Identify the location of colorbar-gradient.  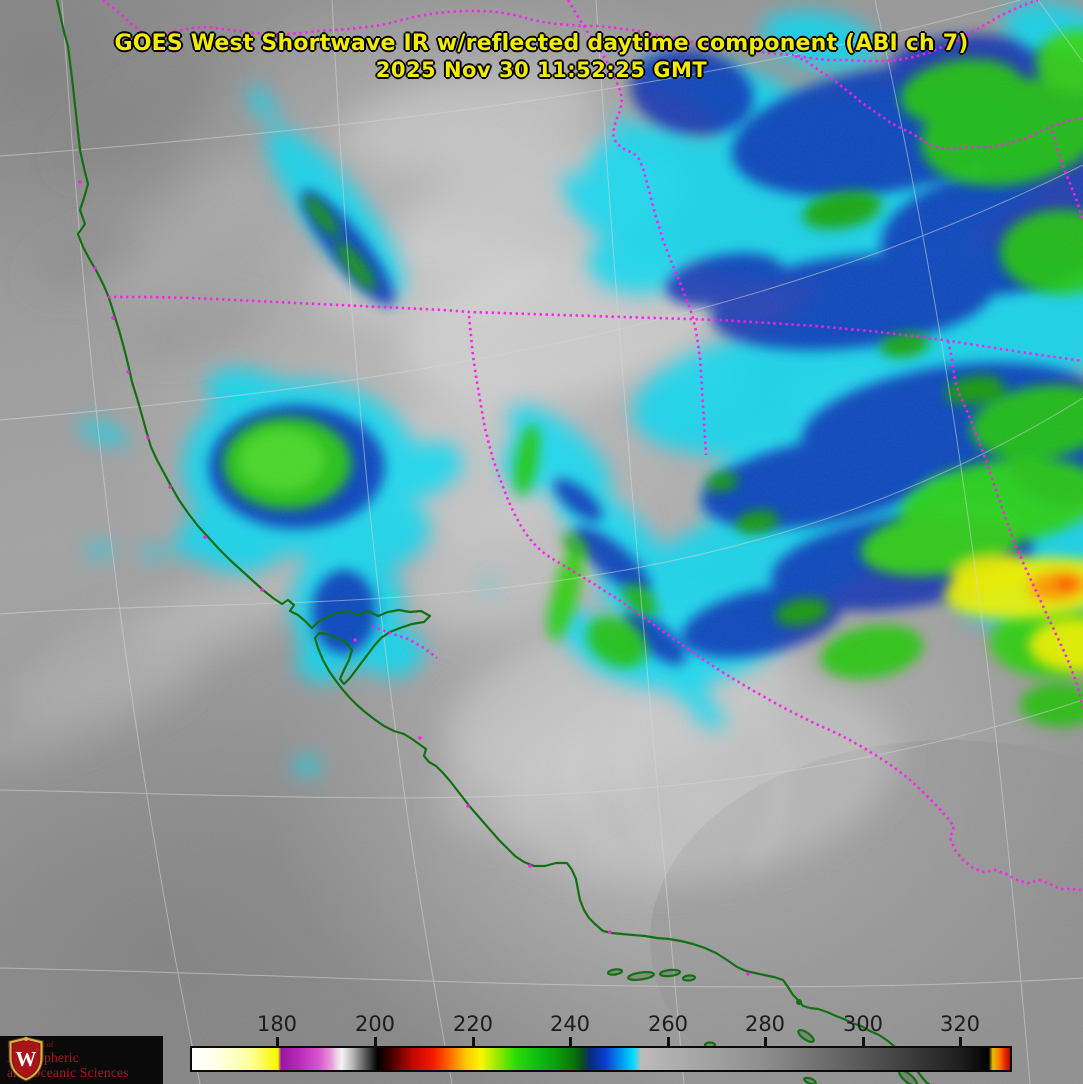
(601, 1059).